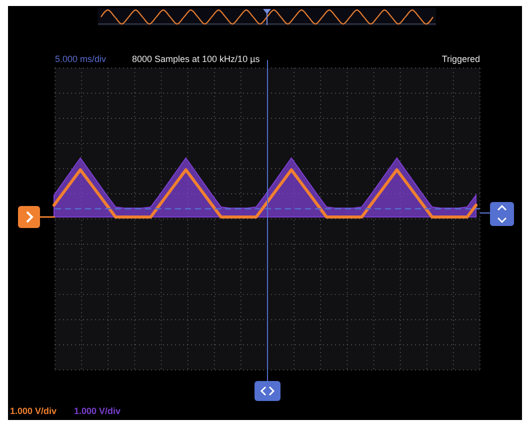 The height and width of the screenshot is (427, 530). I want to click on text: 5.000 ms/div, so click(81, 59).